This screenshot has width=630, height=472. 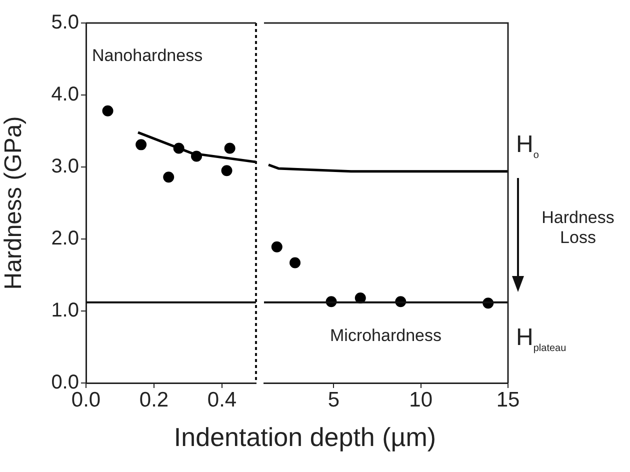 I want to click on x-tick-label: 0.4, so click(x=222, y=400).